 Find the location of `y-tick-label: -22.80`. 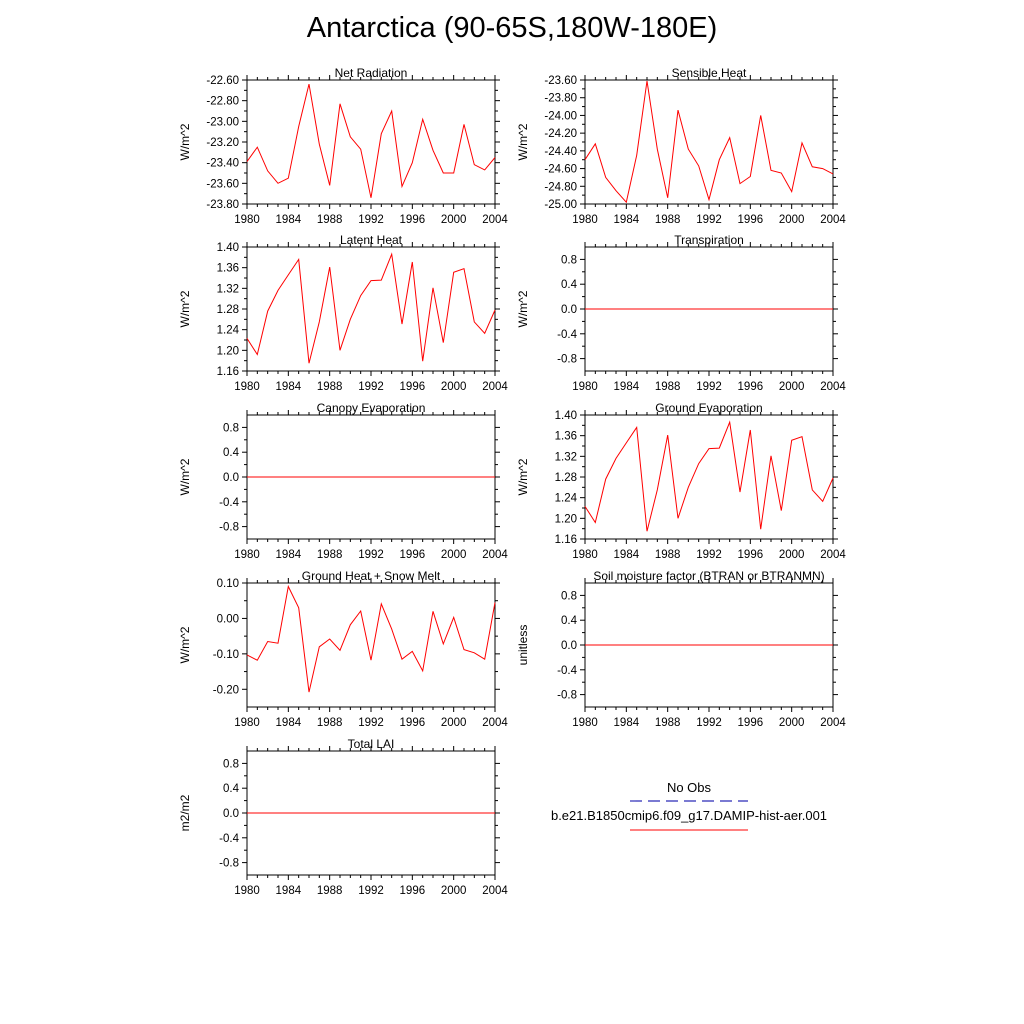

y-tick-label: -22.80 is located at coordinates (222, 102).